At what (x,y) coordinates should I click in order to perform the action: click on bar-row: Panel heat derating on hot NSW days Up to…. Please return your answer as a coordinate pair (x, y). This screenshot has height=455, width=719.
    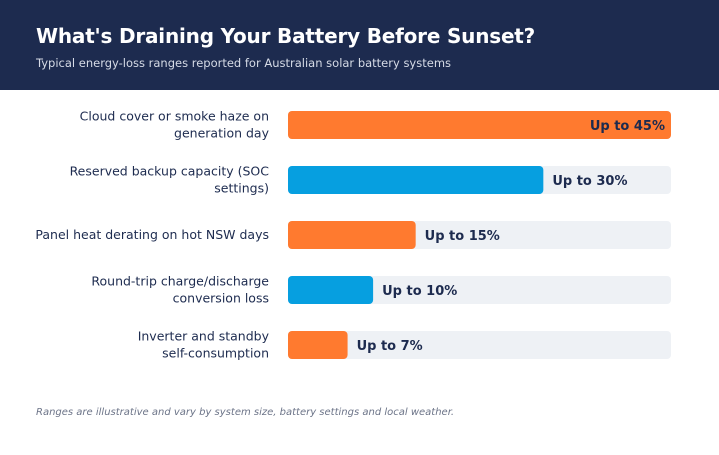
    Looking at the image, I should click on (353, 235).